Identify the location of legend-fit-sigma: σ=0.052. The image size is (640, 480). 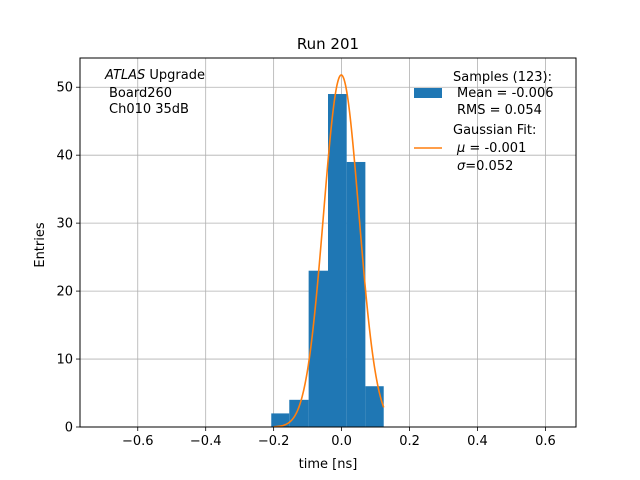
(485, 166).